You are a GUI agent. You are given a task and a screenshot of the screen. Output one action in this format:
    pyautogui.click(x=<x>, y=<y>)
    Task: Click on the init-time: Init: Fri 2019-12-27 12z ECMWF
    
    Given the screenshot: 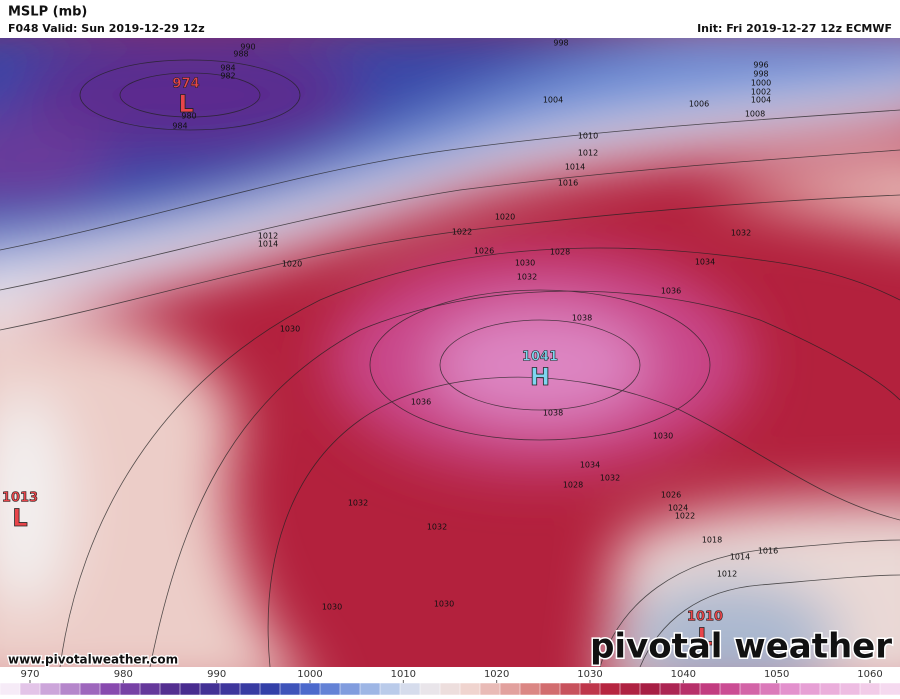 What is the action you would take?
    pyautogui.click(x=794, y=28)
    